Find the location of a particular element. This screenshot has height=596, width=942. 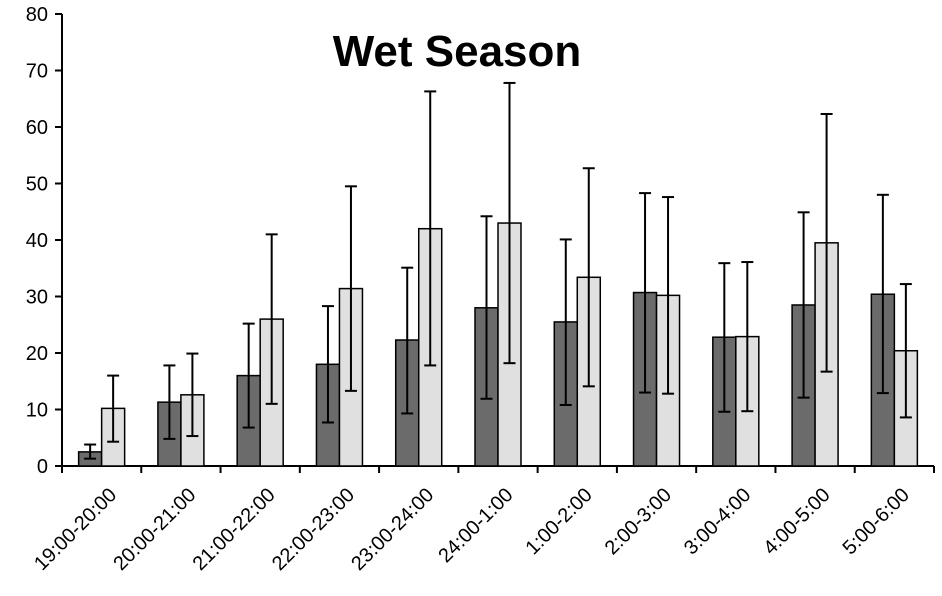

y-tick-label: 40 is located at coordinates (37, 241).